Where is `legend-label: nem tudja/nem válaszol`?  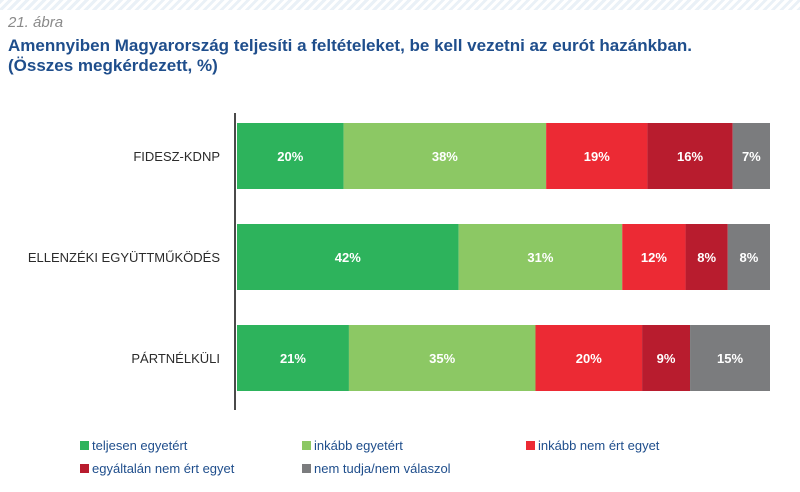 legend-label: nem tudja/nem válaszol is located at coordinates (382, 468).